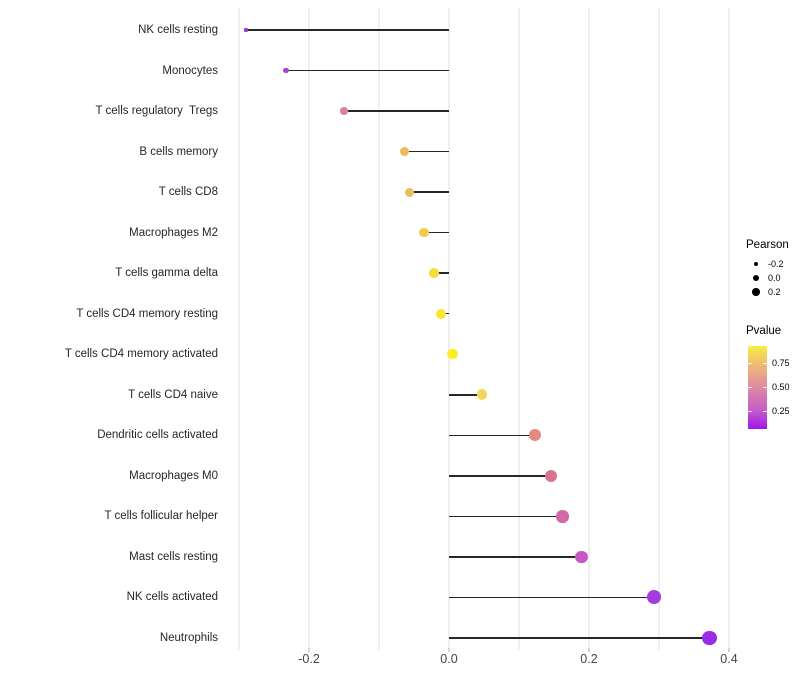  What do you see at coordinates (519, 329) in the screenshot?
I see `gridline-x-0.1` at bounding box center [519, 329].